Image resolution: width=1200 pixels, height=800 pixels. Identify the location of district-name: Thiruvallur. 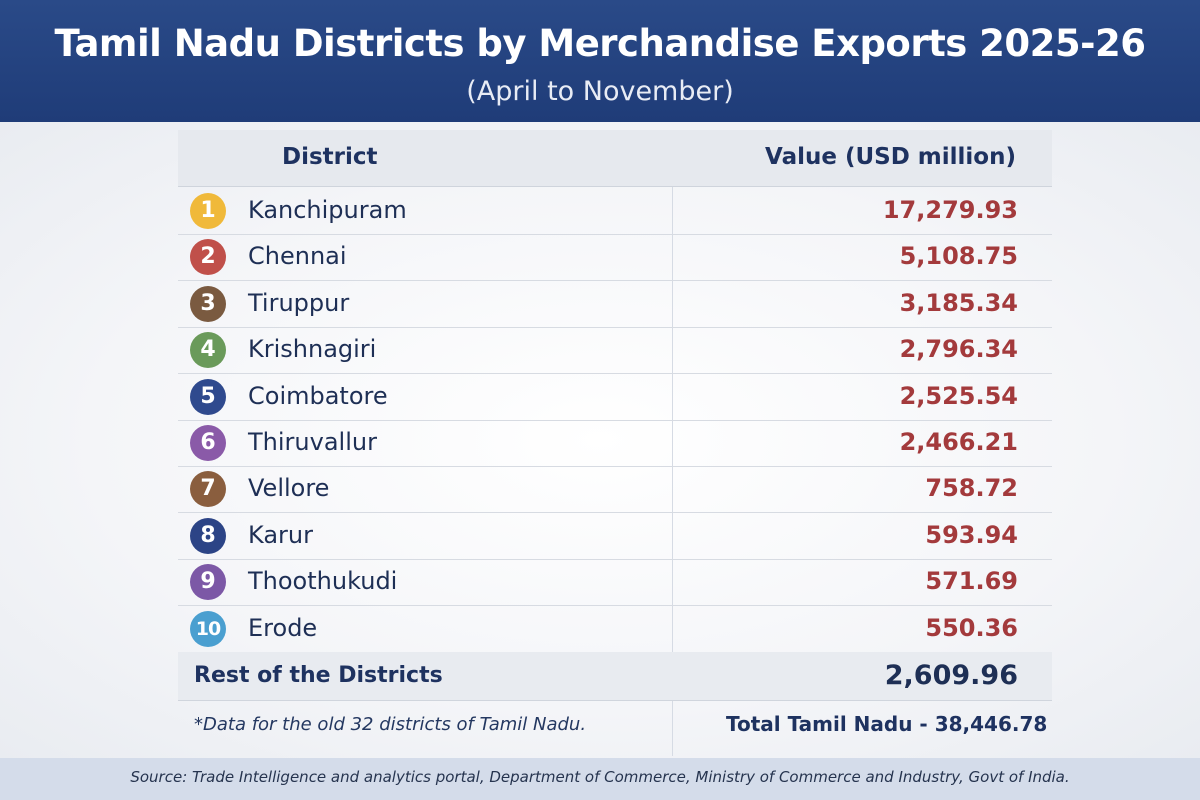
(312, 442).